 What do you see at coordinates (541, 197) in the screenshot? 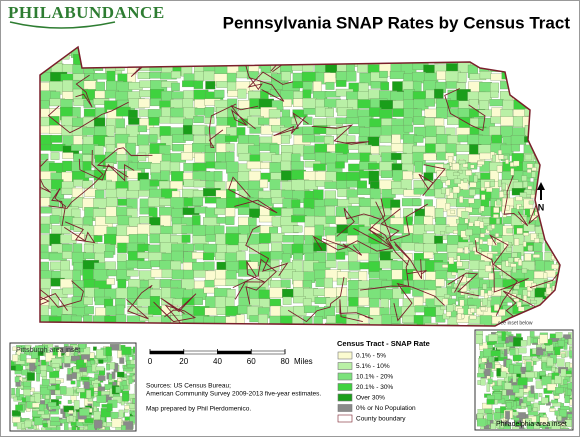
I see `north-arrow: N` at bounding box center [541, 197].